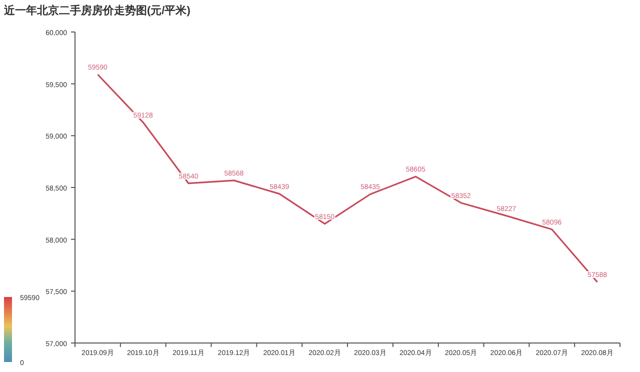 The height and width of the screenshot is (372, 640). What do you see at coordinates (97, 10) in the screenshot?
I see `chart-title: 近一年北京二手房房价走势图(元/平米)` at bounding box center [97, 10].